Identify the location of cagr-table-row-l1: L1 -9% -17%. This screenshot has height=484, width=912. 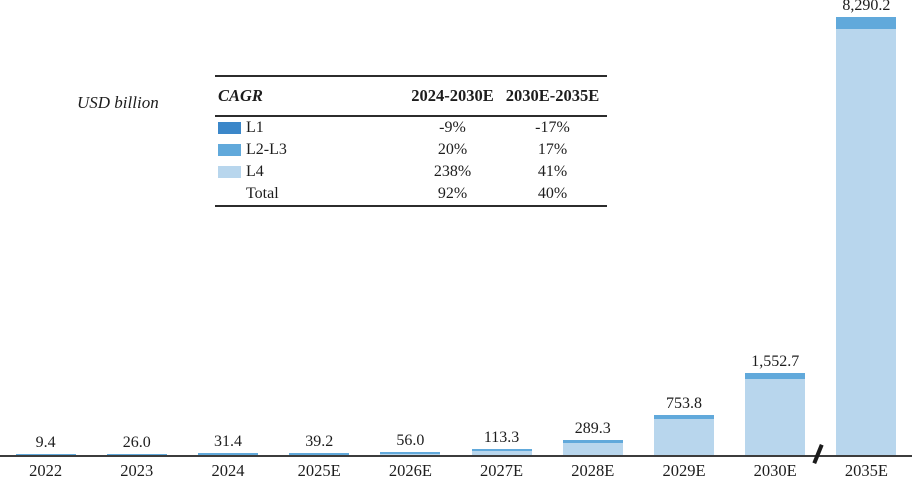
(411, 128).